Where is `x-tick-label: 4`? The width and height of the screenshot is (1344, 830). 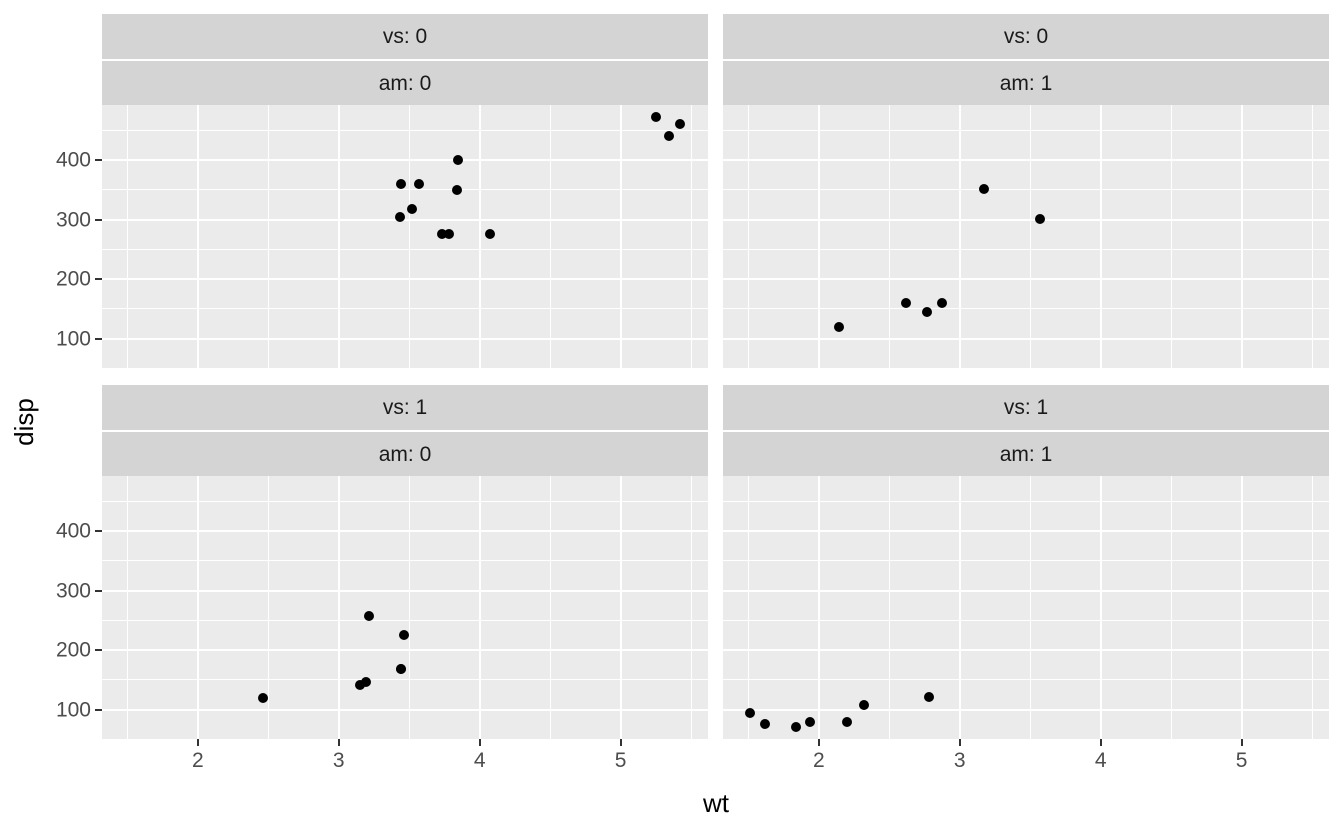
x-tick-label: 4 is located at coordinates (1100, 760).